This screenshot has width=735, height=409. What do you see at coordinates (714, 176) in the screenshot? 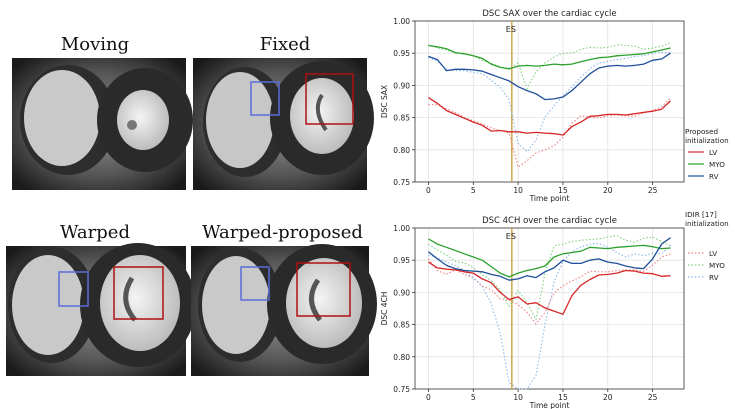
I see `legend-label-rv: RV` at bounding box center [714, 176].